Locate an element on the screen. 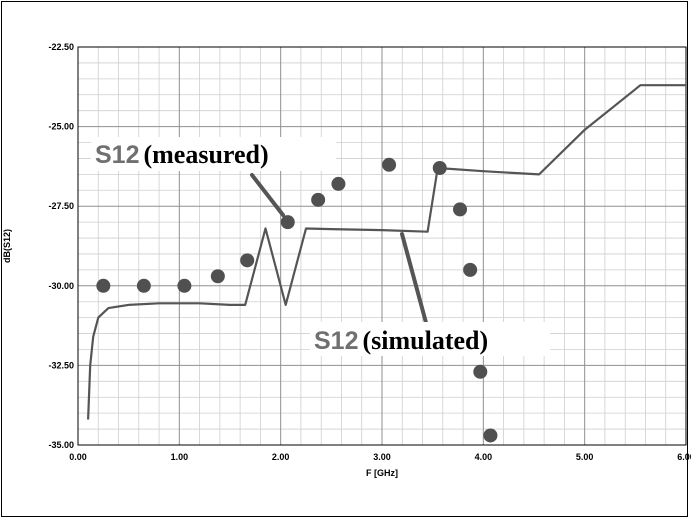  annotation-measured-rest: (measured) is located at coordinates (205, 154).